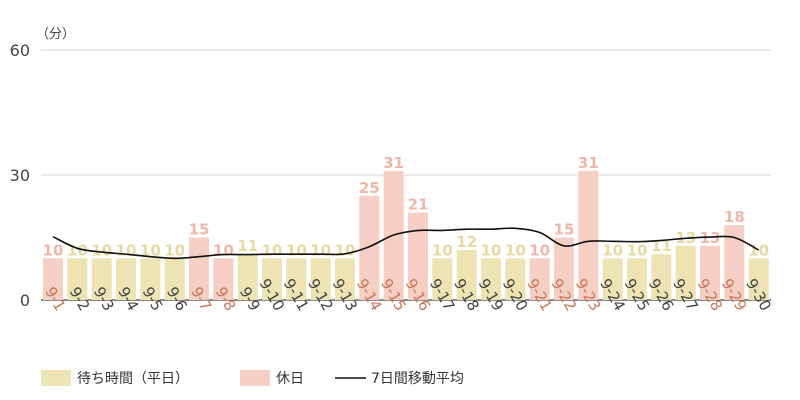  I want to click on bar-value-label-9-13: 10, so click(345, 250).